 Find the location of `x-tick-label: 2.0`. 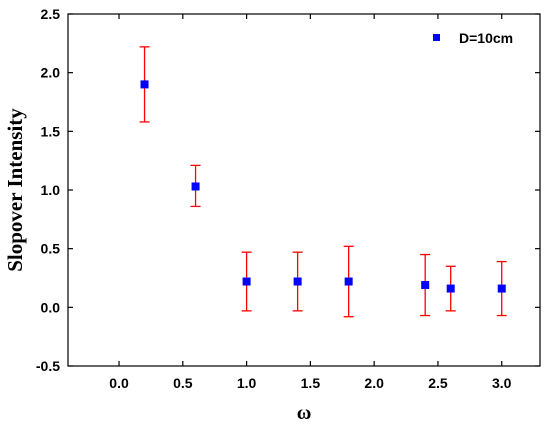

x-tick-label: 2.0 is located at coordinates (374, 383).